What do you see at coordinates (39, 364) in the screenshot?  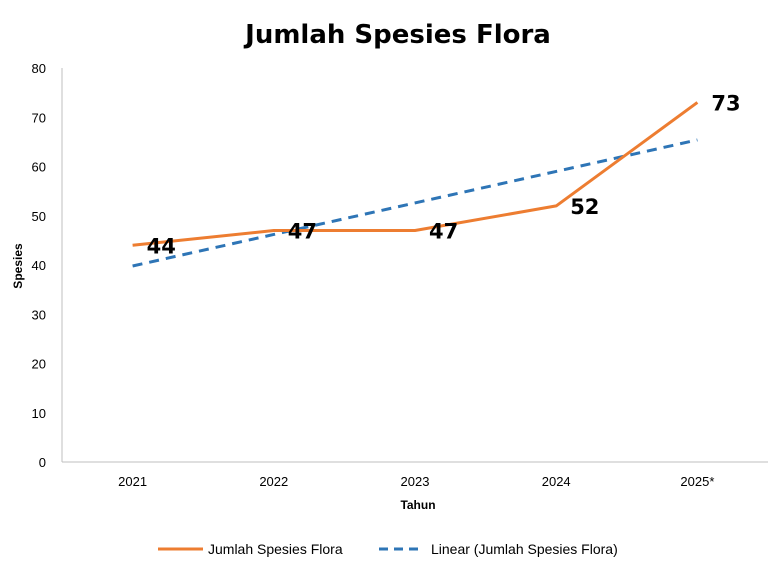 I see `y-tick-label: 20` at bounding box center [39, 364].